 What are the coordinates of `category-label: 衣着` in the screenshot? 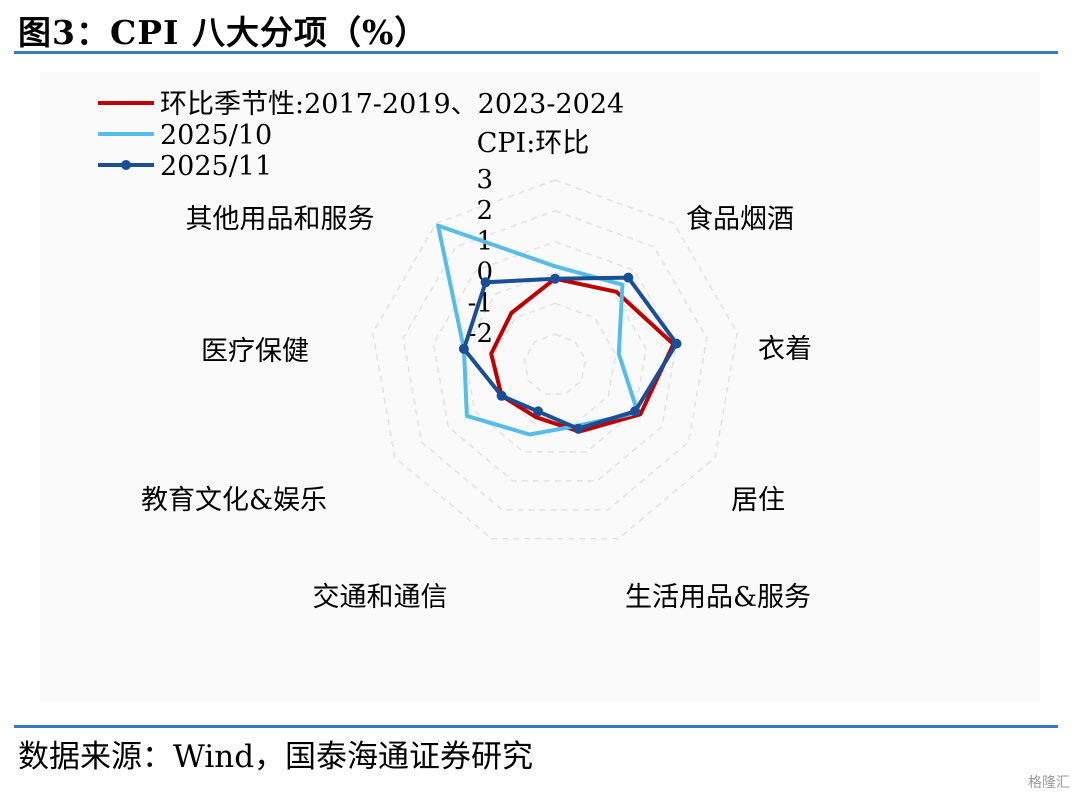 It's located at (785, 349).